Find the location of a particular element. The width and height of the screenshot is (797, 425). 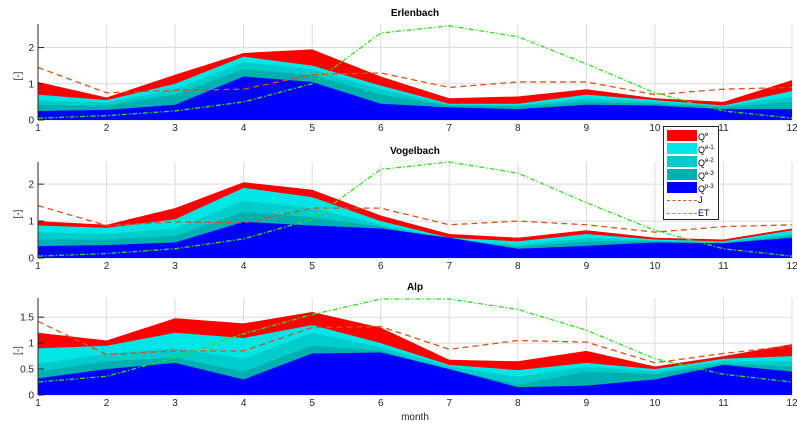

panel-title: Alp is located at coordinates (415, 287).